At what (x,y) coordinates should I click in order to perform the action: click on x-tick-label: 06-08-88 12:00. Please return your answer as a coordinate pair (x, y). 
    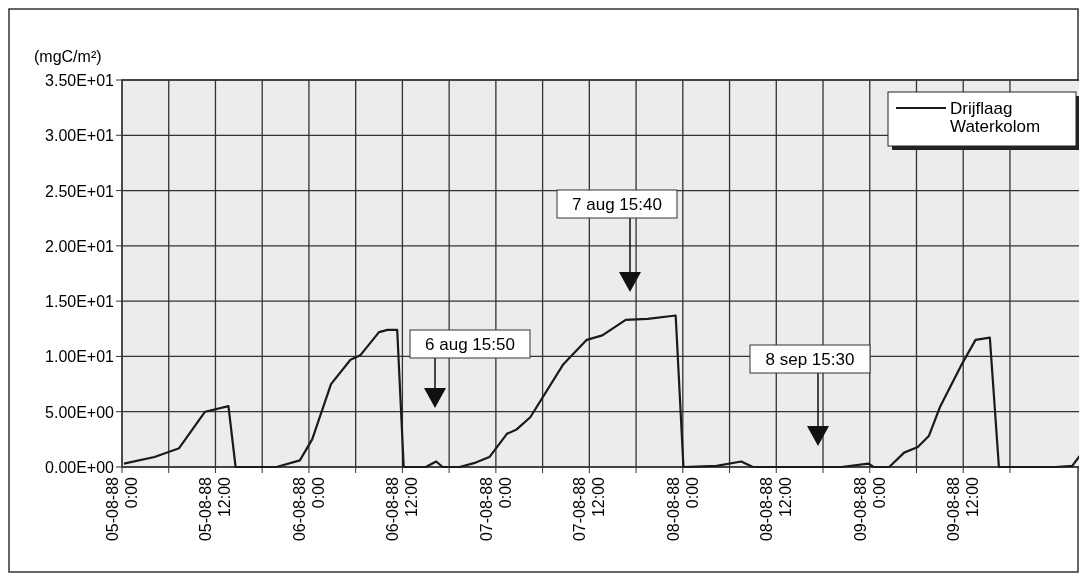
    Looking at the image, I should click on (402, 509).